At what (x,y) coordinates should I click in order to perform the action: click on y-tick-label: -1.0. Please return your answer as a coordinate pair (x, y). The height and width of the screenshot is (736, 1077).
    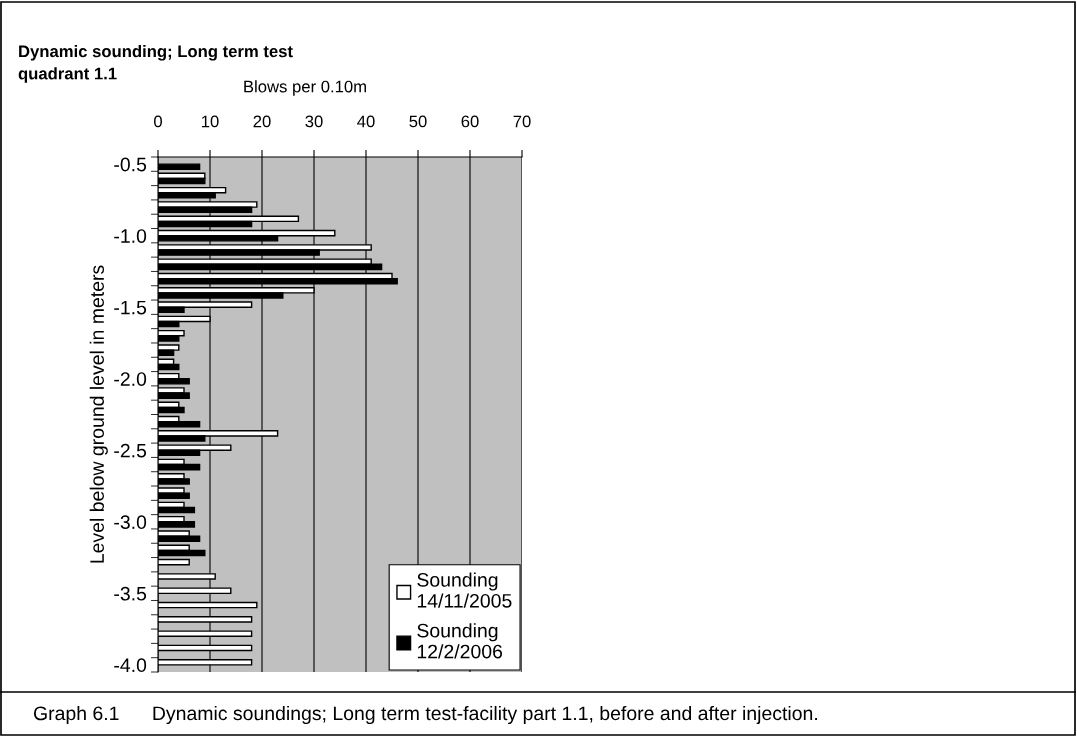
    Looking at the image, I should click on (130, 236).